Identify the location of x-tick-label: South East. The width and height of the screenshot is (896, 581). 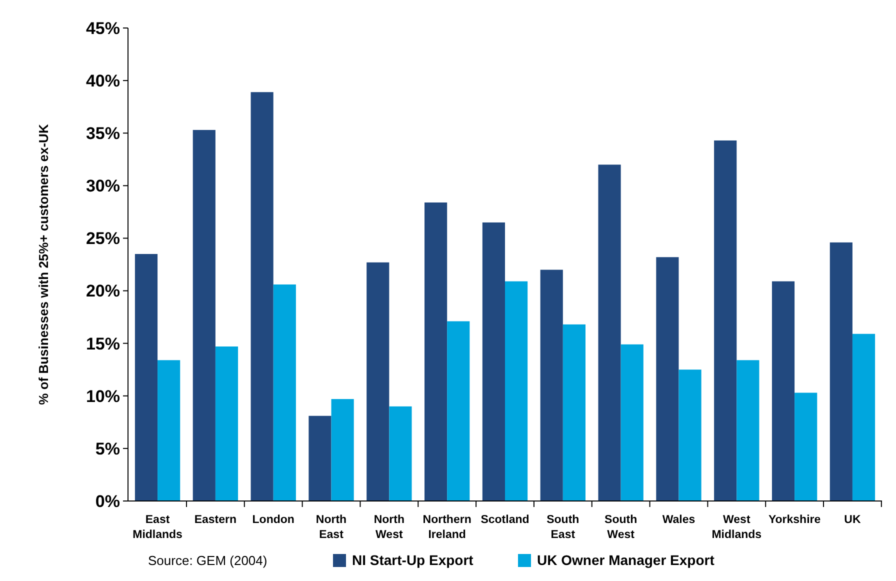
(563, 527).